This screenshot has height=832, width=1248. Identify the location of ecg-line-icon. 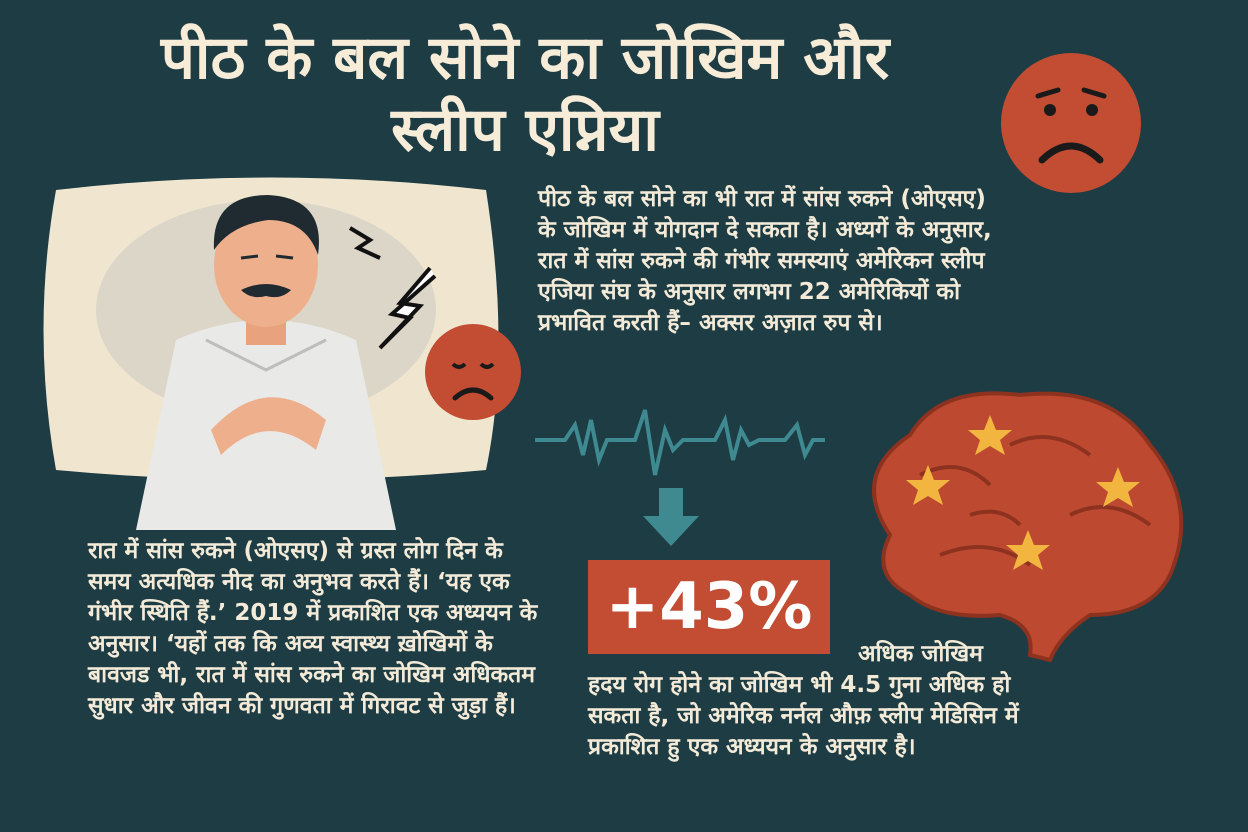
(680, 442).